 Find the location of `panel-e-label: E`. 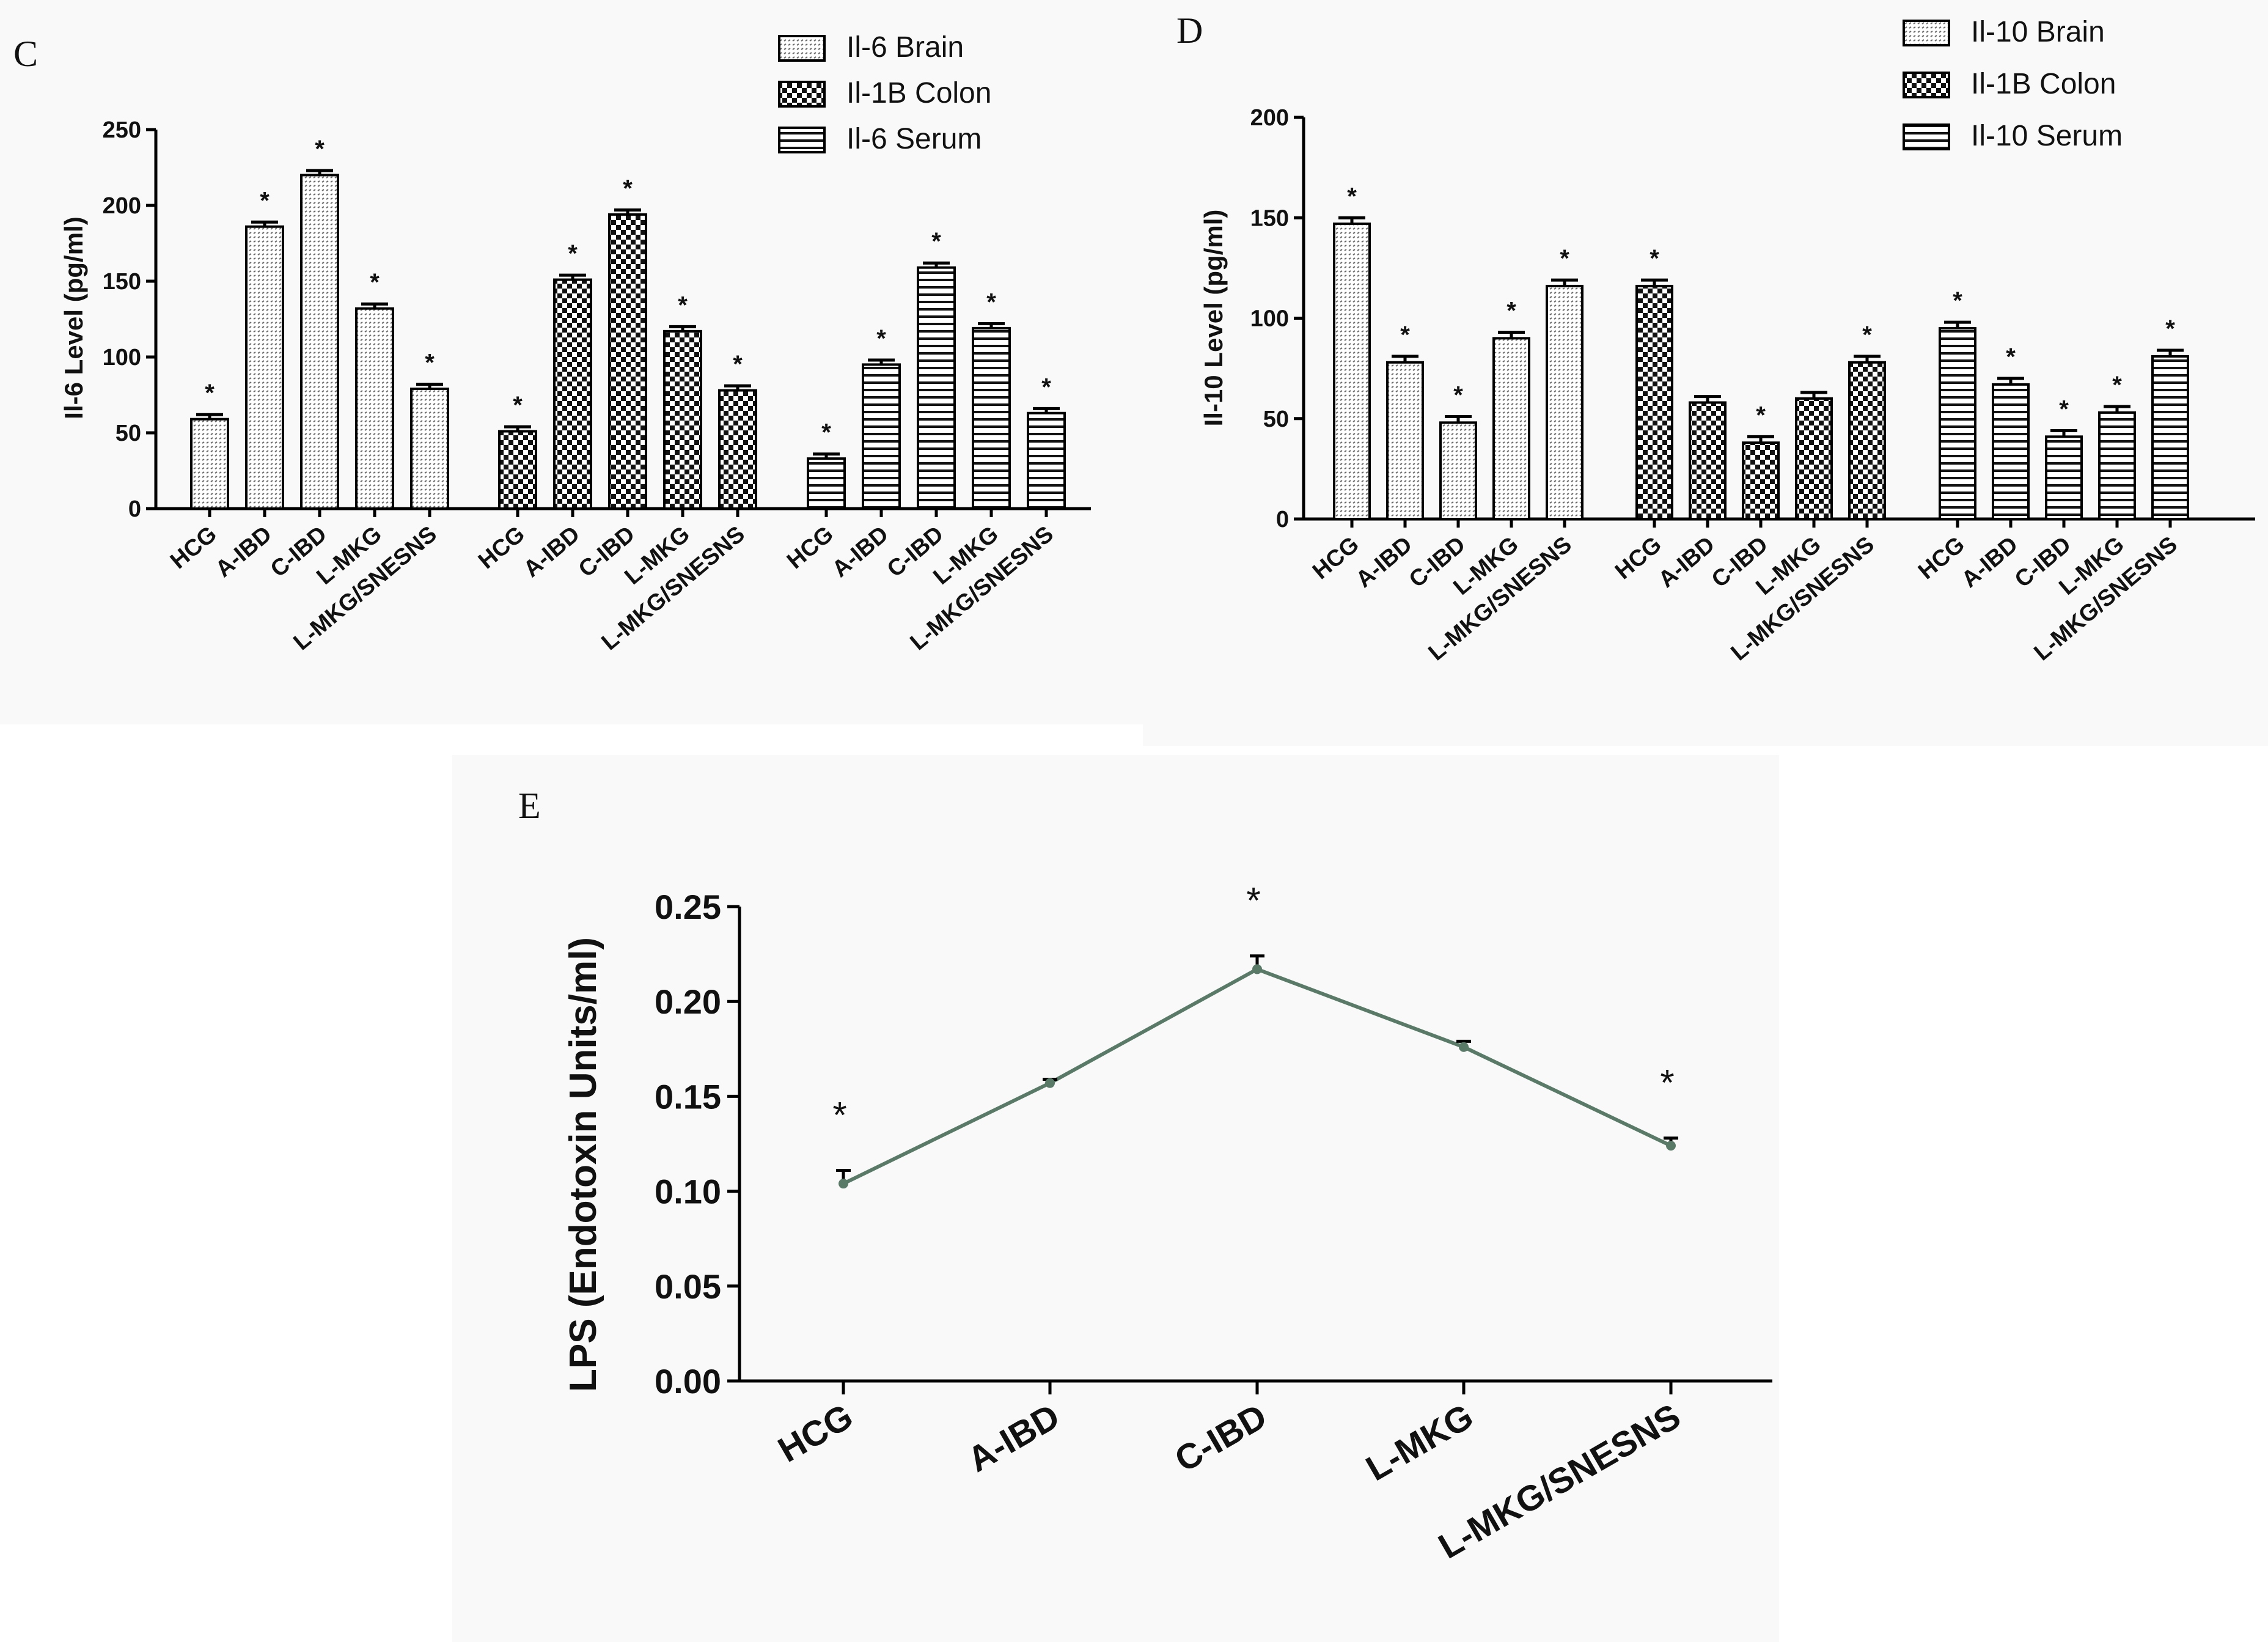

panel-e-label: E is located at coordinates (529, 806).